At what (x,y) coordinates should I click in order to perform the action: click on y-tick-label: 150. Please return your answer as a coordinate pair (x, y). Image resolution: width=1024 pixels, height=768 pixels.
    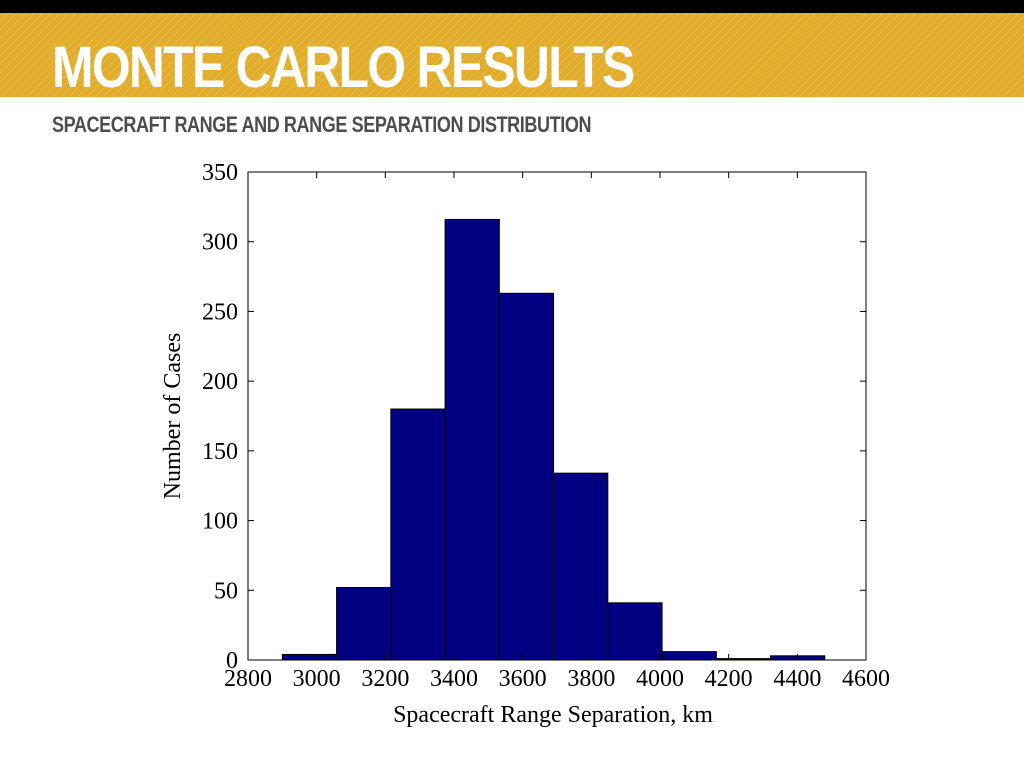
    Looking at the image, I should click on (220, 452).